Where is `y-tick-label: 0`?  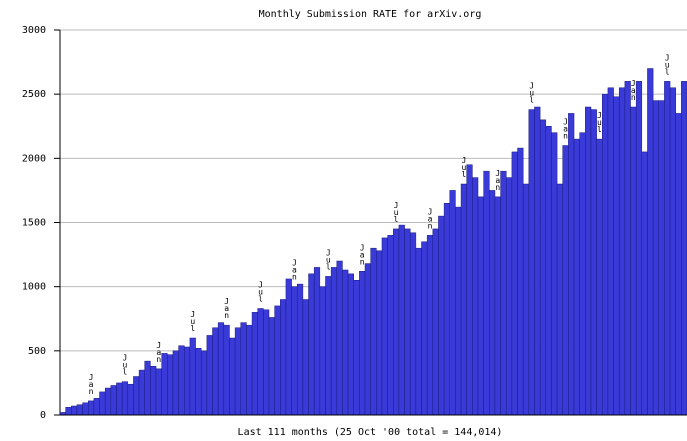
y-tick-label: 0 is located at coordinates (43, 415).